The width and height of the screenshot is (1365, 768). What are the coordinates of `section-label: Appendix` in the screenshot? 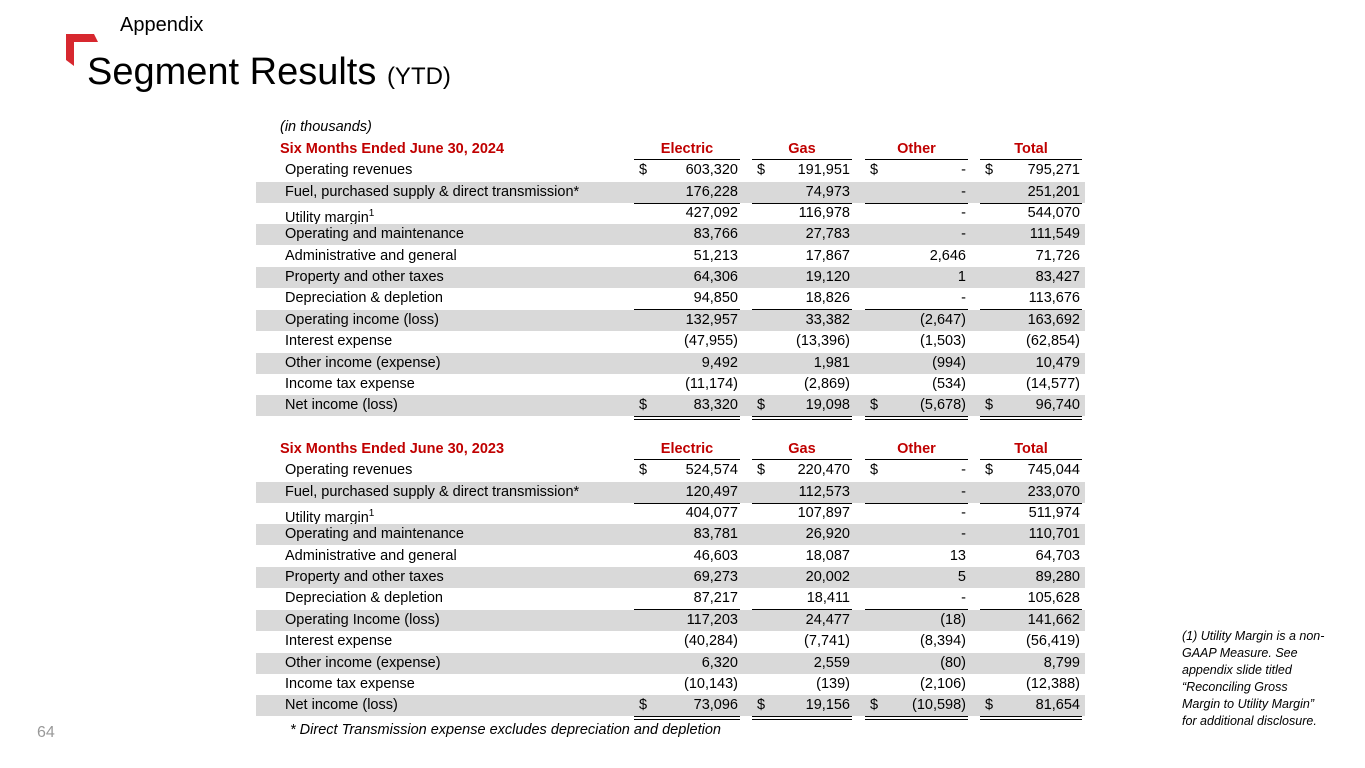 It's located at (162, 25).